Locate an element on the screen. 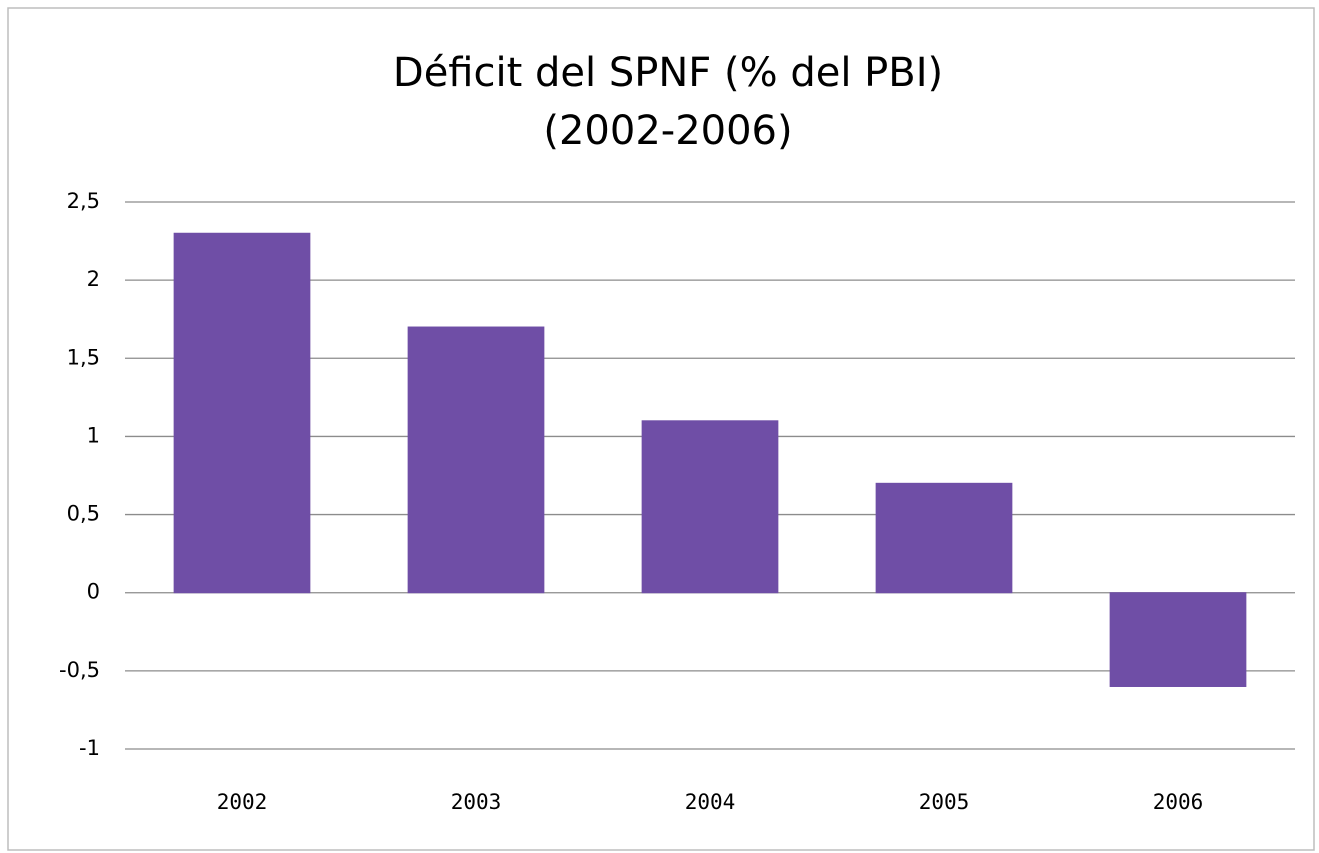  y-tick-label: 1 is located at coordinates (93, 435).